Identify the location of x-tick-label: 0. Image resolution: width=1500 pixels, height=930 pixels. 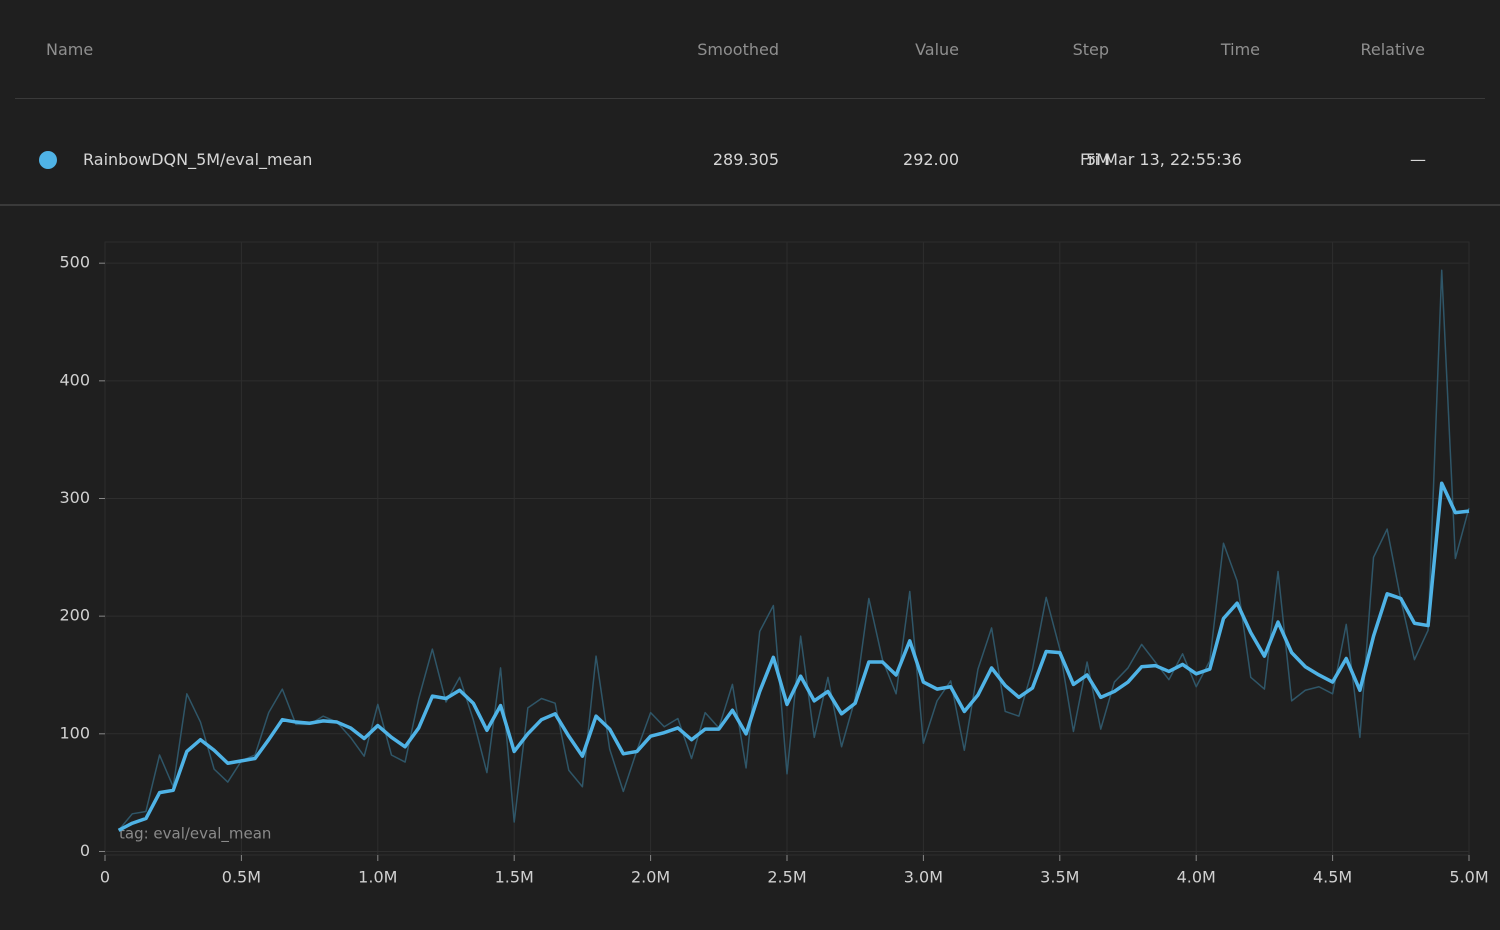
(105, 877).